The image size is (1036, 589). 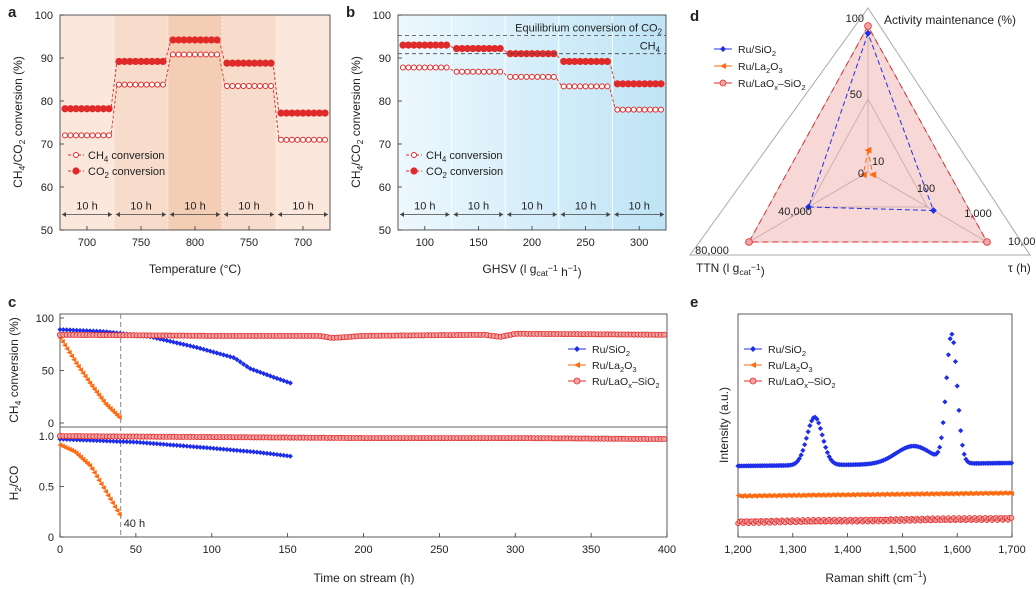 What do you see at coordinates (47, 102) in the screenshot?
I see `y-tick-label: 80` at bounding box center [47, 102].